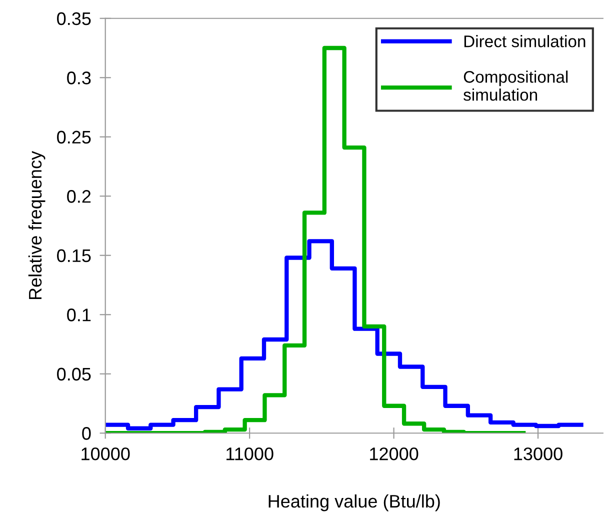 This screenshot has height=525, width=609. Describe the element at coordinates (354, 503) in the screenshot. I see `x-axis-title: Heating value (Btu/lb)` at that location.